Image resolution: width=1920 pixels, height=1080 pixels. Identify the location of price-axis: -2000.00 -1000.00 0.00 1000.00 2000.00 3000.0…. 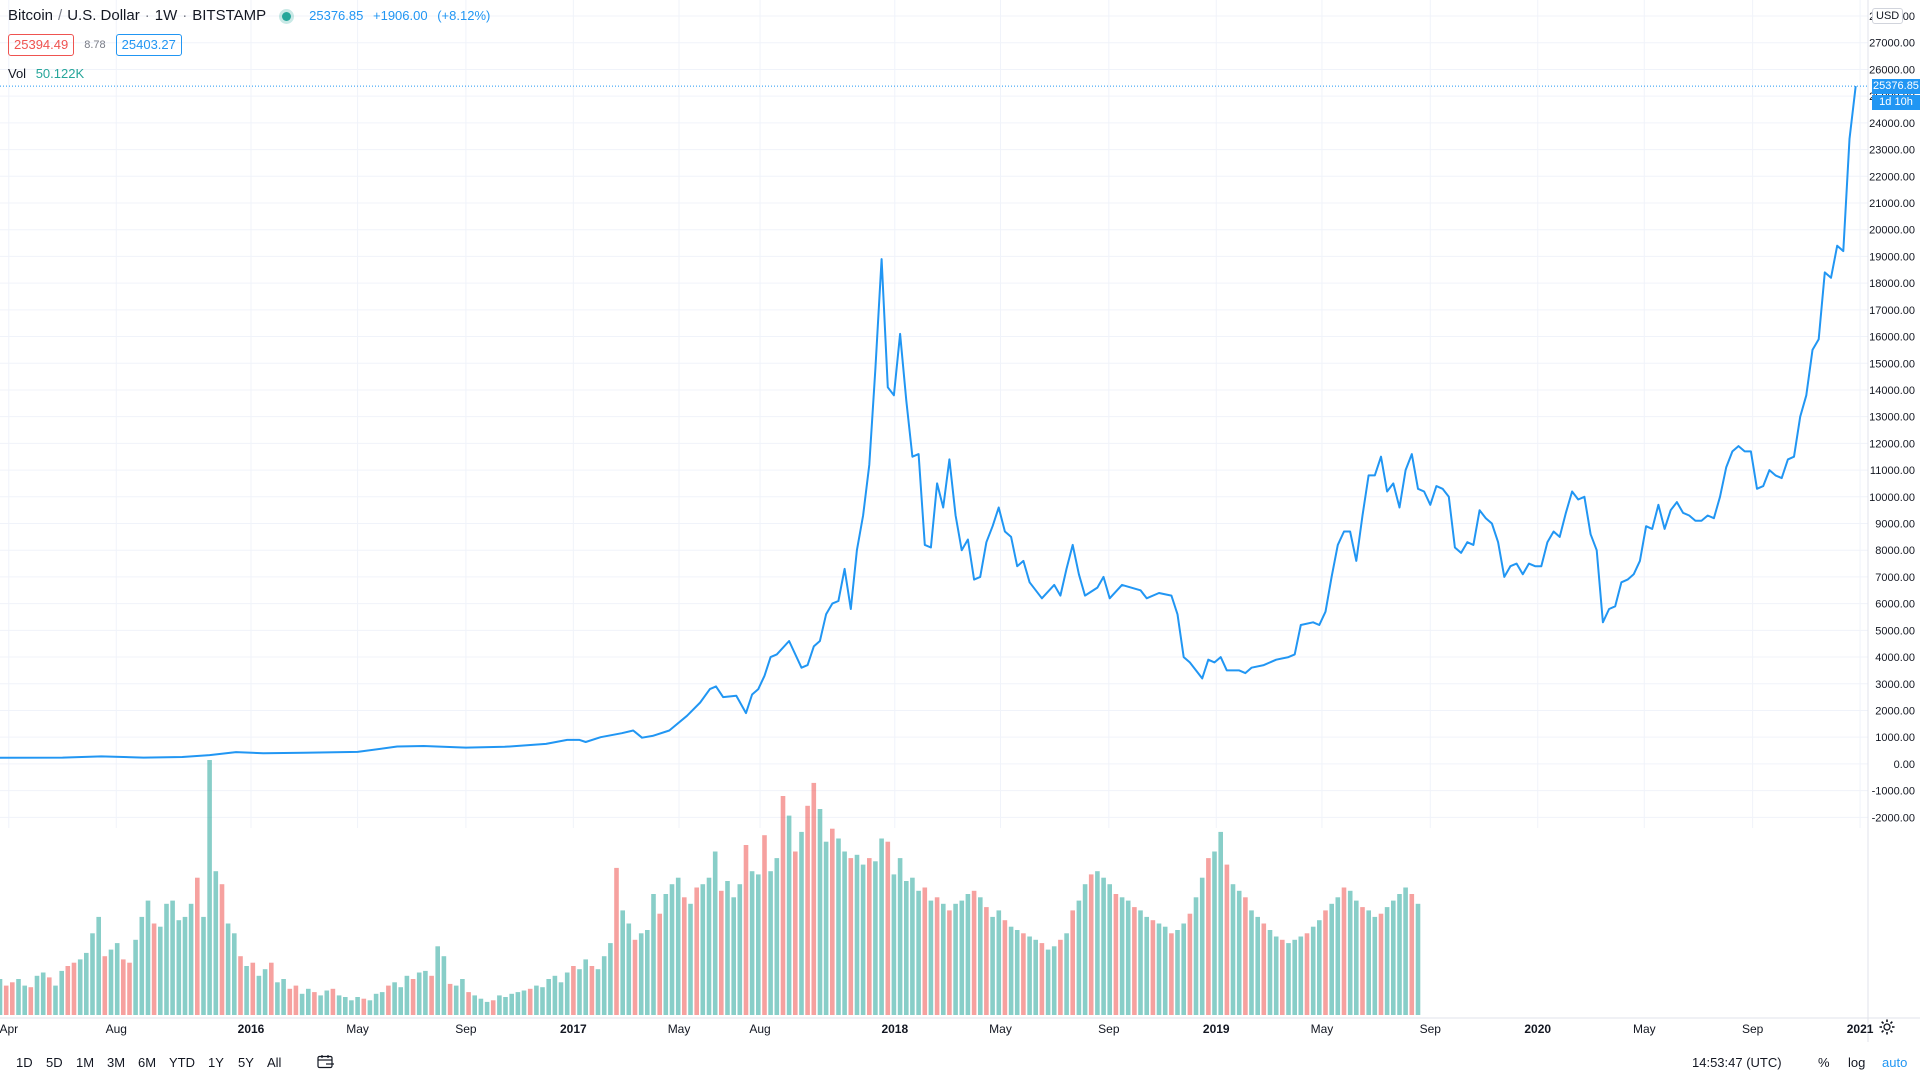
(1891, 521).